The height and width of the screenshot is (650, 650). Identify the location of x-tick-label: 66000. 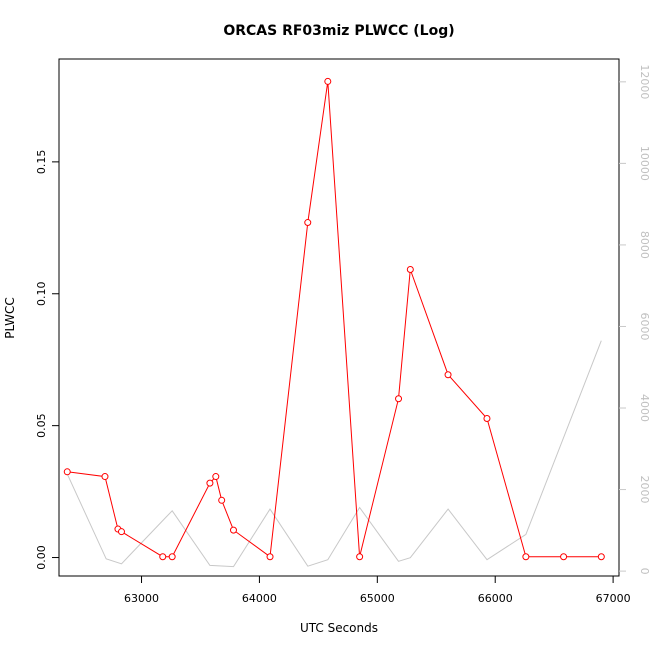
(495, 598).